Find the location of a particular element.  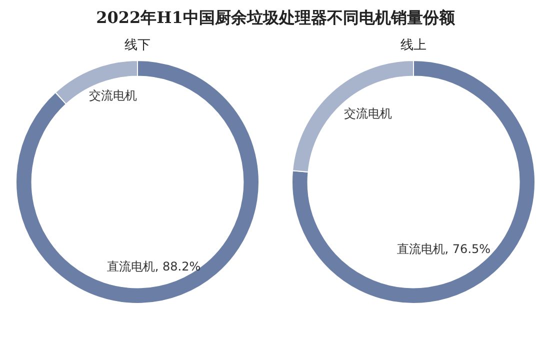

slice-label: 直流电机, 76.5% is located at coordinates (443, 249).